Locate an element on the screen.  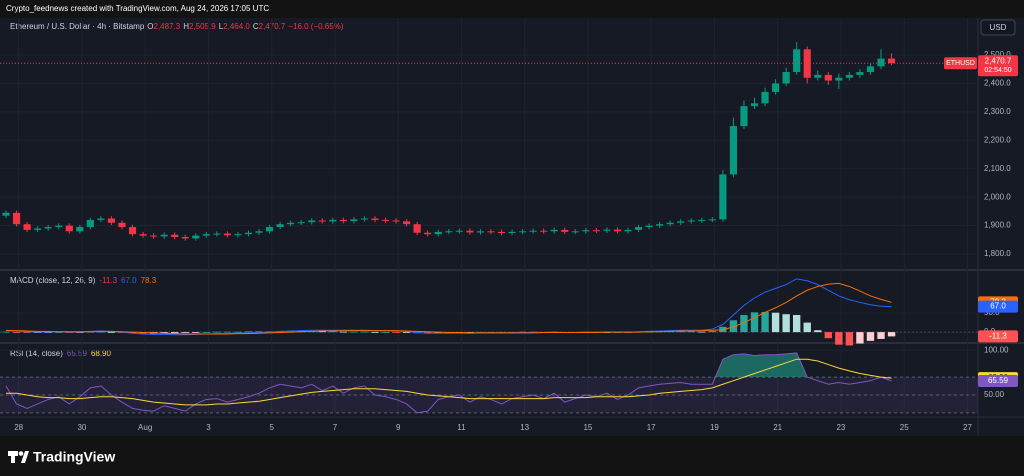
y-tick-label: 1,800.0 is located at coordinates (997, 253).